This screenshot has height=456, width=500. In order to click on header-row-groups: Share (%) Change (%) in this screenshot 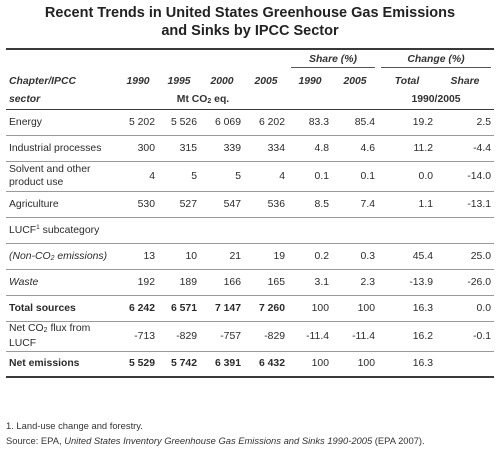, I will do `click(250, 59)`.